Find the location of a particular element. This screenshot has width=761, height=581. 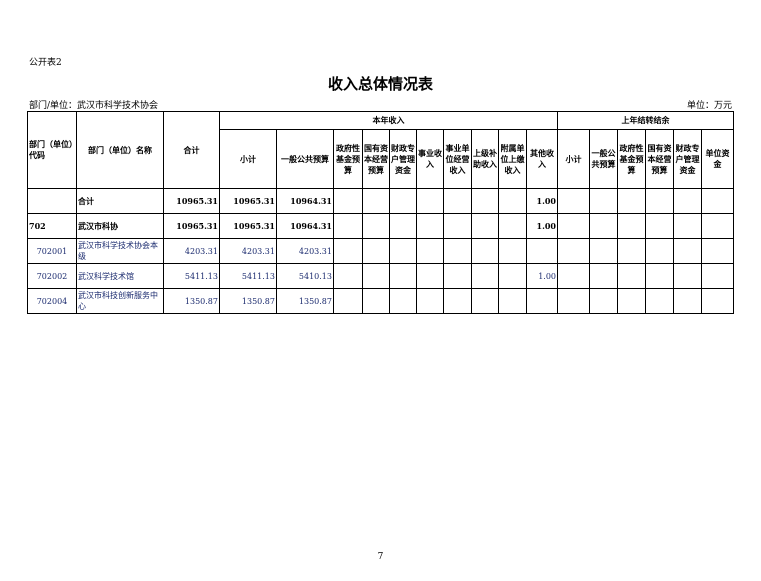

page-number: 7 is located at coordinates (380, 557).